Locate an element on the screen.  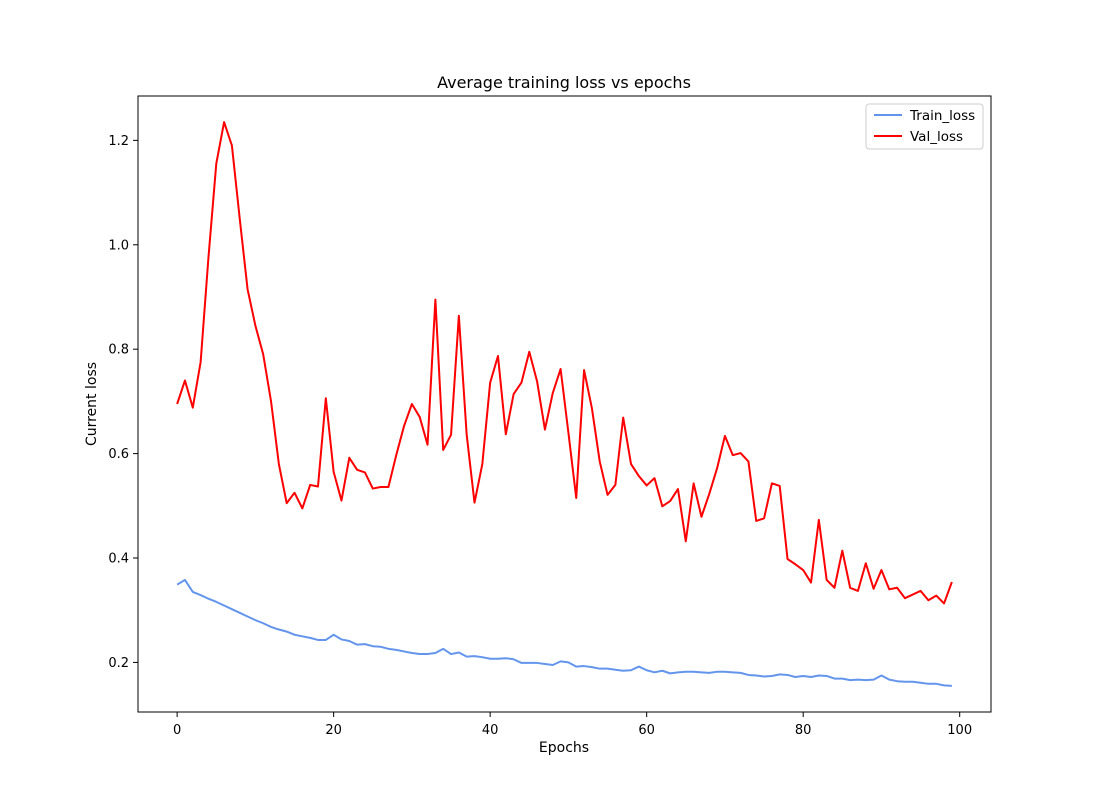
x-axis-label: Epochs is located at coordinates (564, 748).